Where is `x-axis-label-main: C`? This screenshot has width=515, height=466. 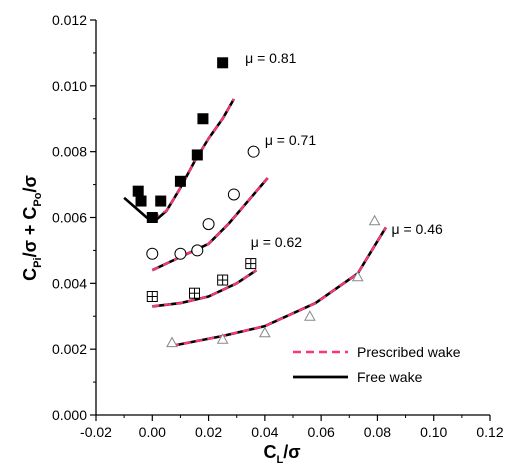 x-axis-label-main: C is located at coordinates (269, 452).